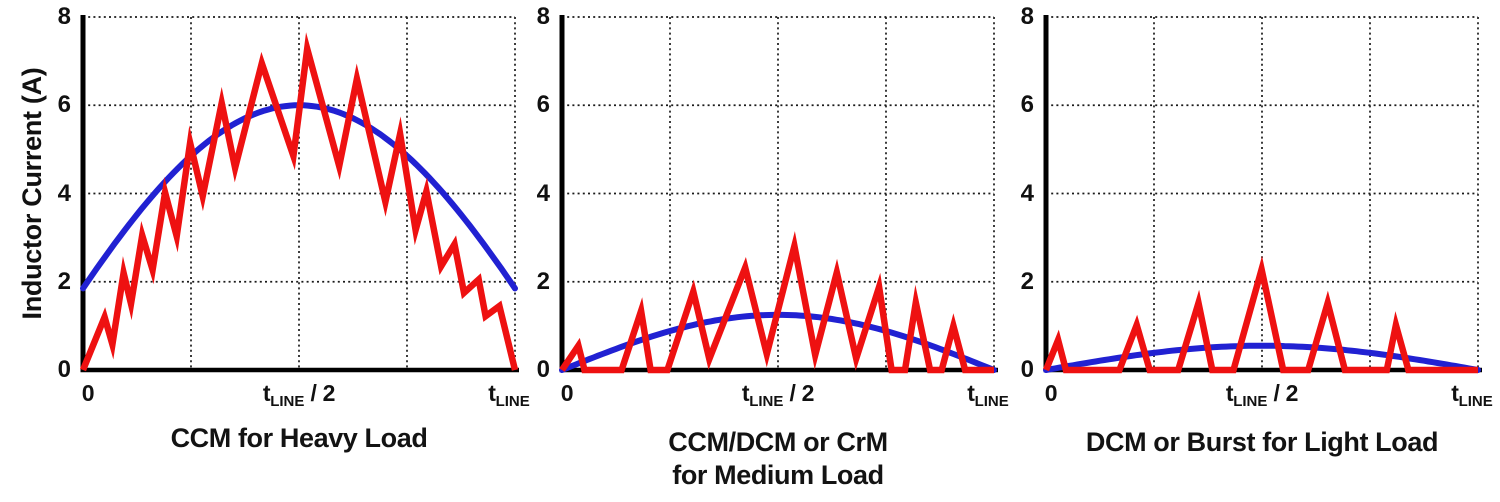 The image size is (1500, 502). Describe the element at coordinates (778, 459) in the screenshot. I see `chart-title: CCM/DCM or CrM for Medium Load` at that location.